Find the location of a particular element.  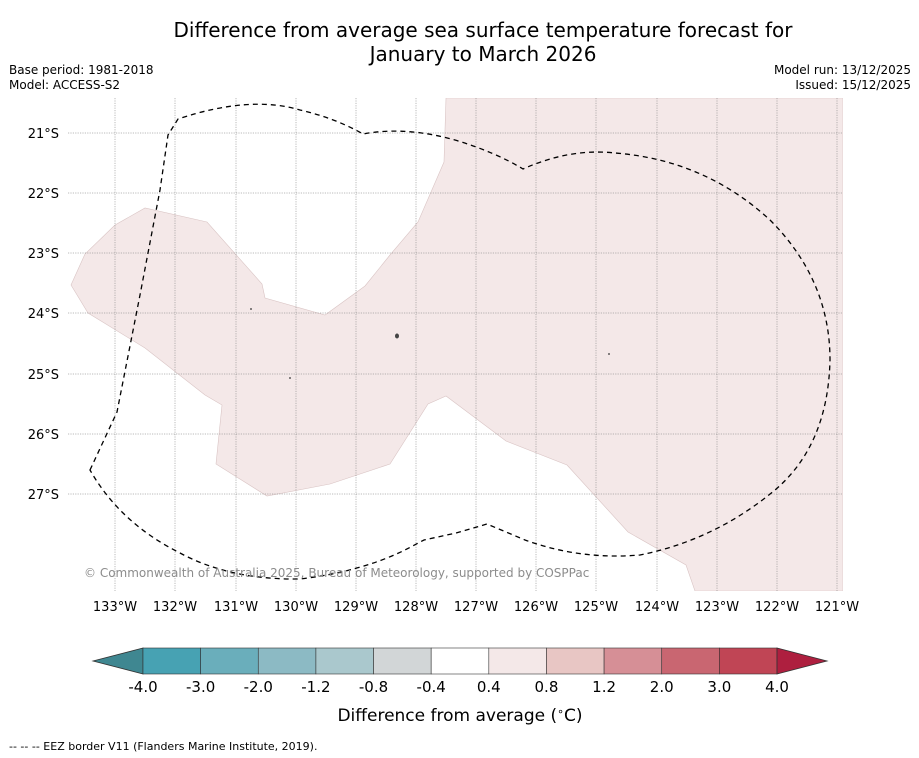

colorbar-tick-label: -0.4 is located at coordinates (431, 687).